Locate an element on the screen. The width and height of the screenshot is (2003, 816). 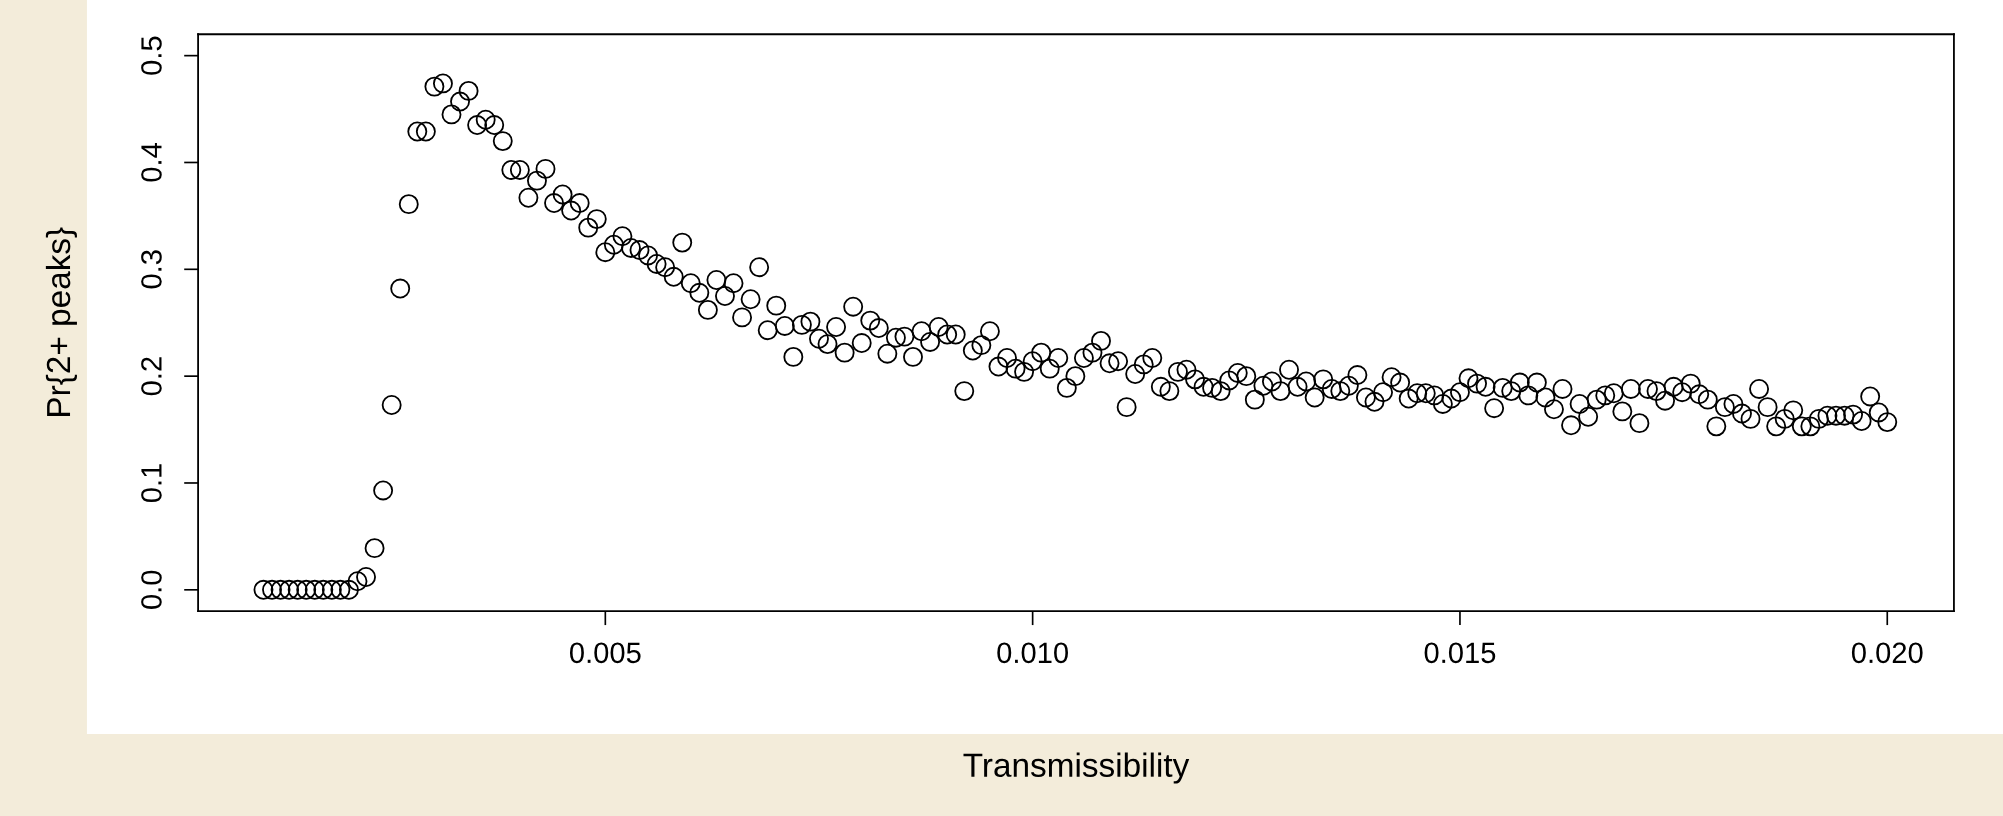
y-tick-label: 0.1 is located at coordinates (151, 483).